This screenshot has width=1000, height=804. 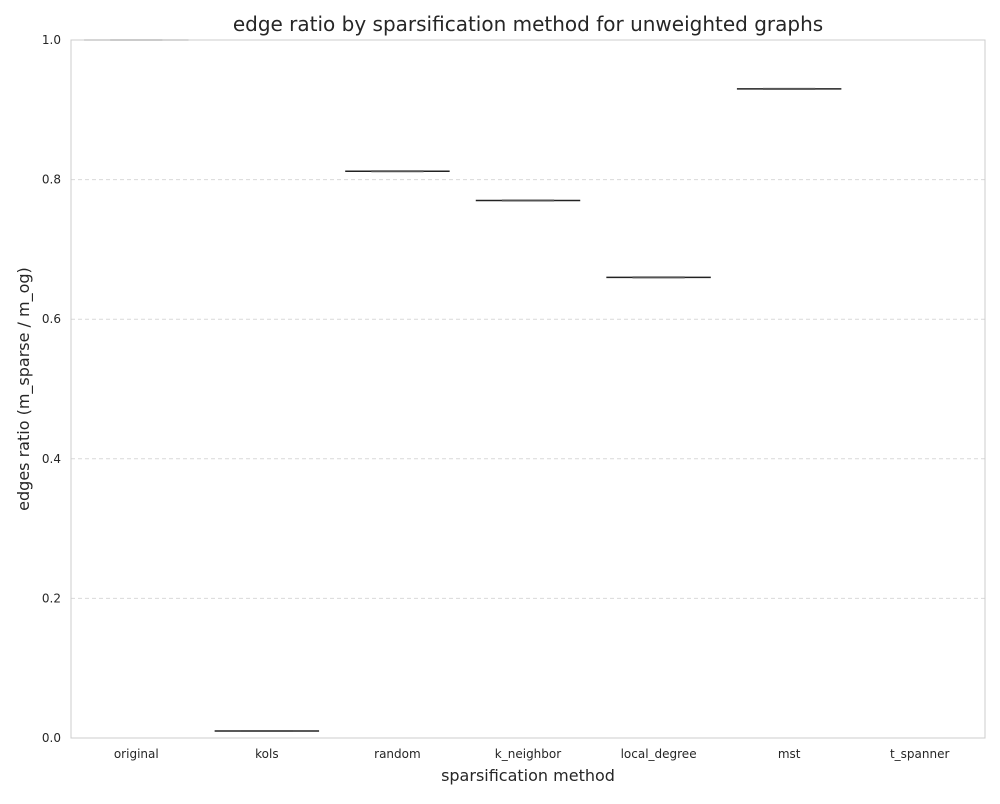 I want to click on x-tick-label-random: random, so click(x=397, y=754).